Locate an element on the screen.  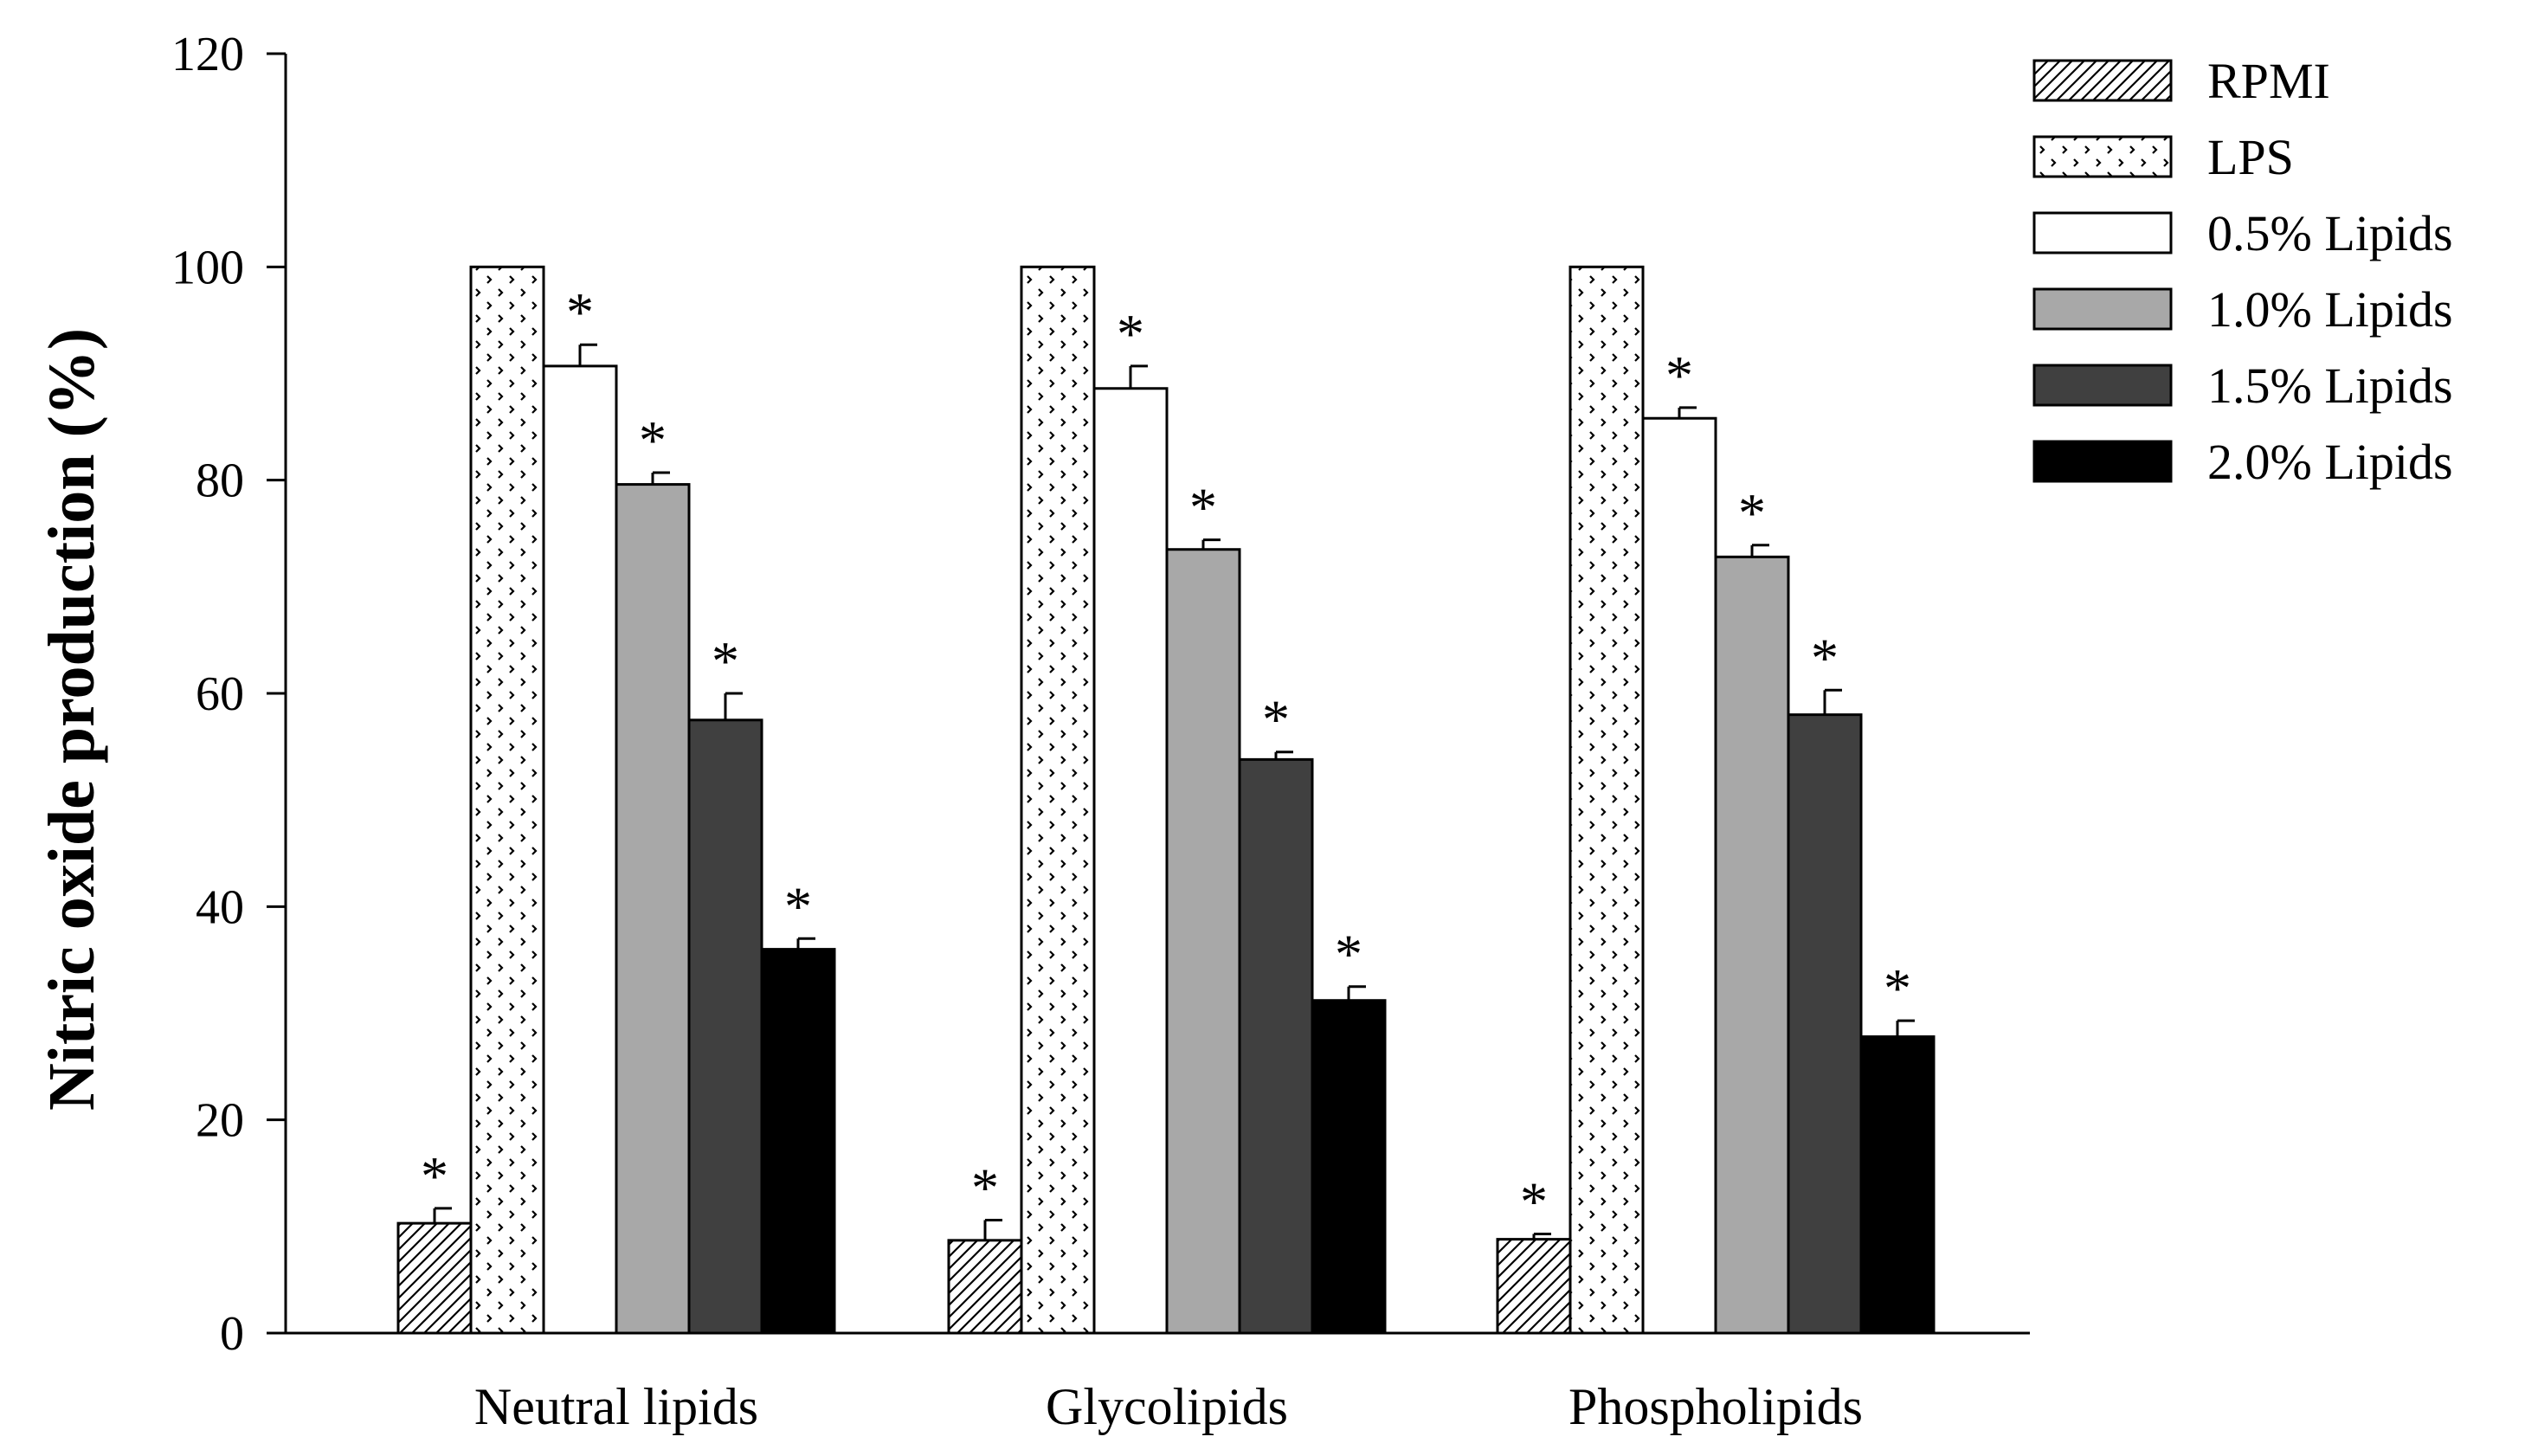
legend-label: LPS is located at coordinates (2250, 157).